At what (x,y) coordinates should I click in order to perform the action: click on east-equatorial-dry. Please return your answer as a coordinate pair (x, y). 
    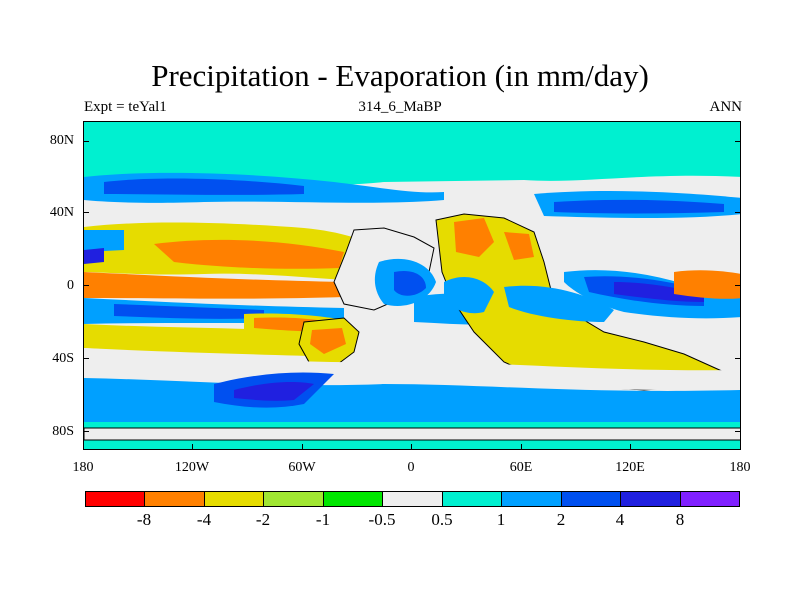
    Looking at the image, I should click on (707, 284).